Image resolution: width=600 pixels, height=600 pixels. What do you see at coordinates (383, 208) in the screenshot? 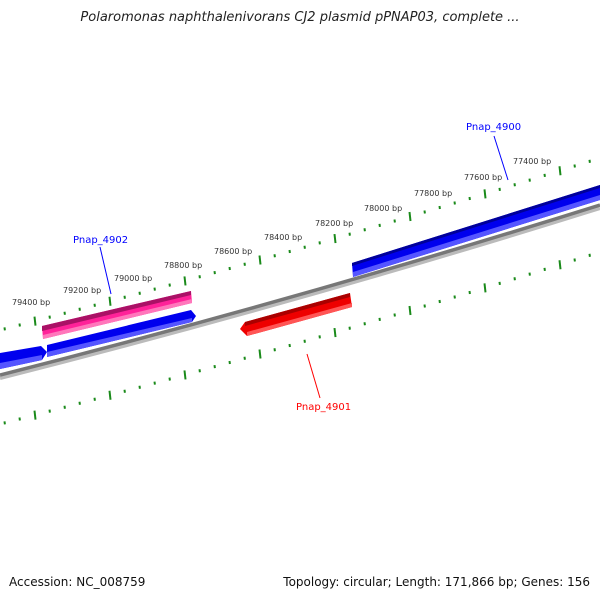
I see `tick-label: 78000 bp` at bounding box center [383, 208].